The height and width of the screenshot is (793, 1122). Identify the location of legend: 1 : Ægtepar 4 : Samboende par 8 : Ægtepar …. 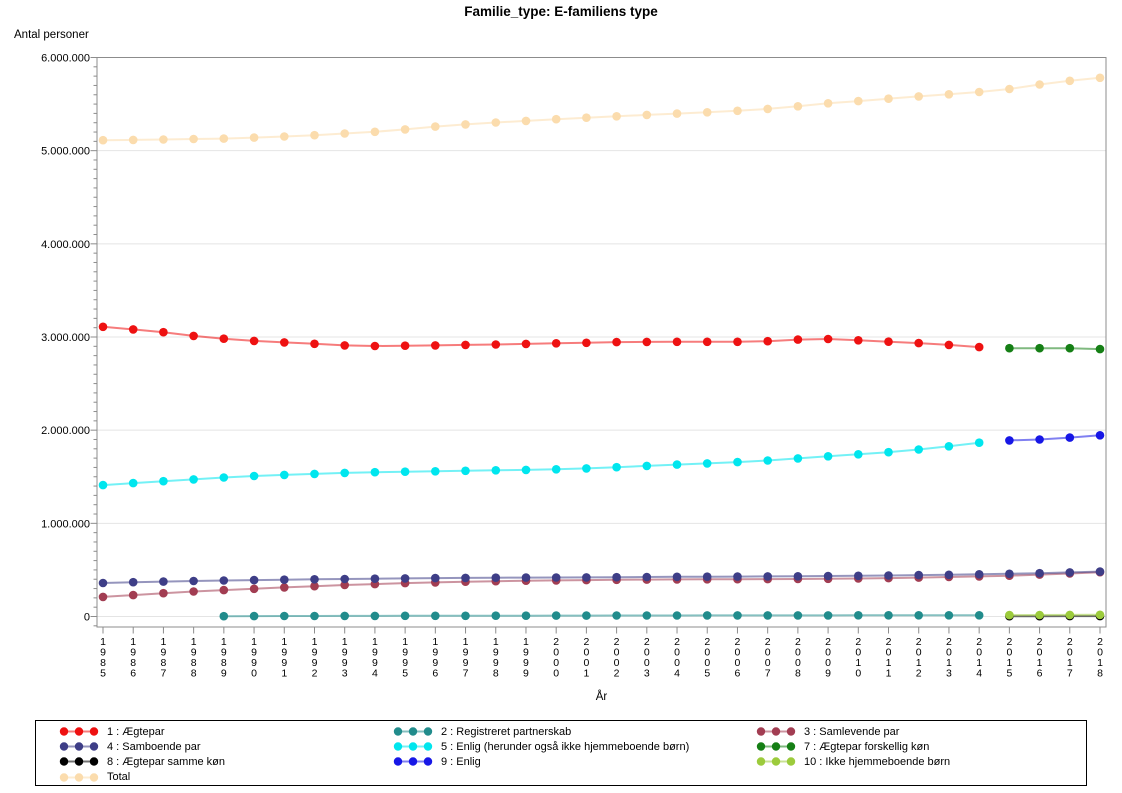
(561, 753).